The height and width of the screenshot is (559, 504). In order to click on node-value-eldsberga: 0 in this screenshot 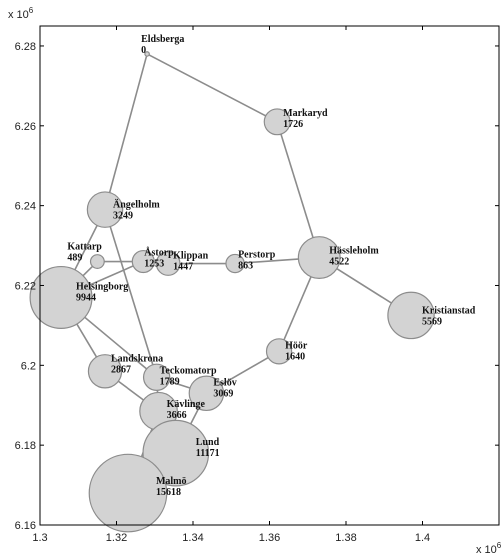, I will do `click(143, 50)`.